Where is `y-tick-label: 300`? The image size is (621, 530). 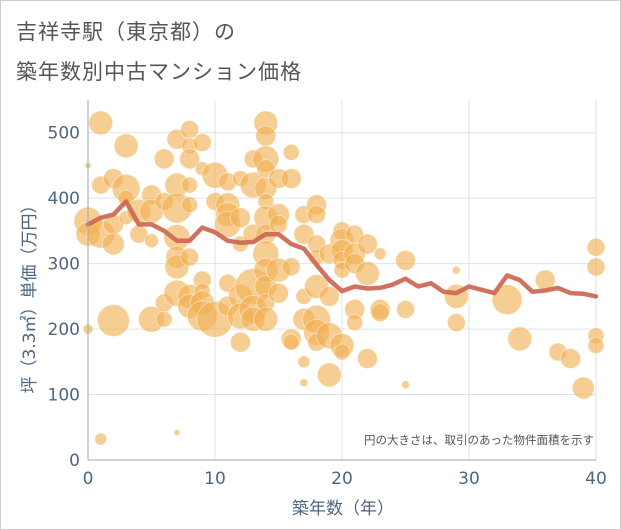 y-tick-label: 300 is located at coordinates (64, 265).